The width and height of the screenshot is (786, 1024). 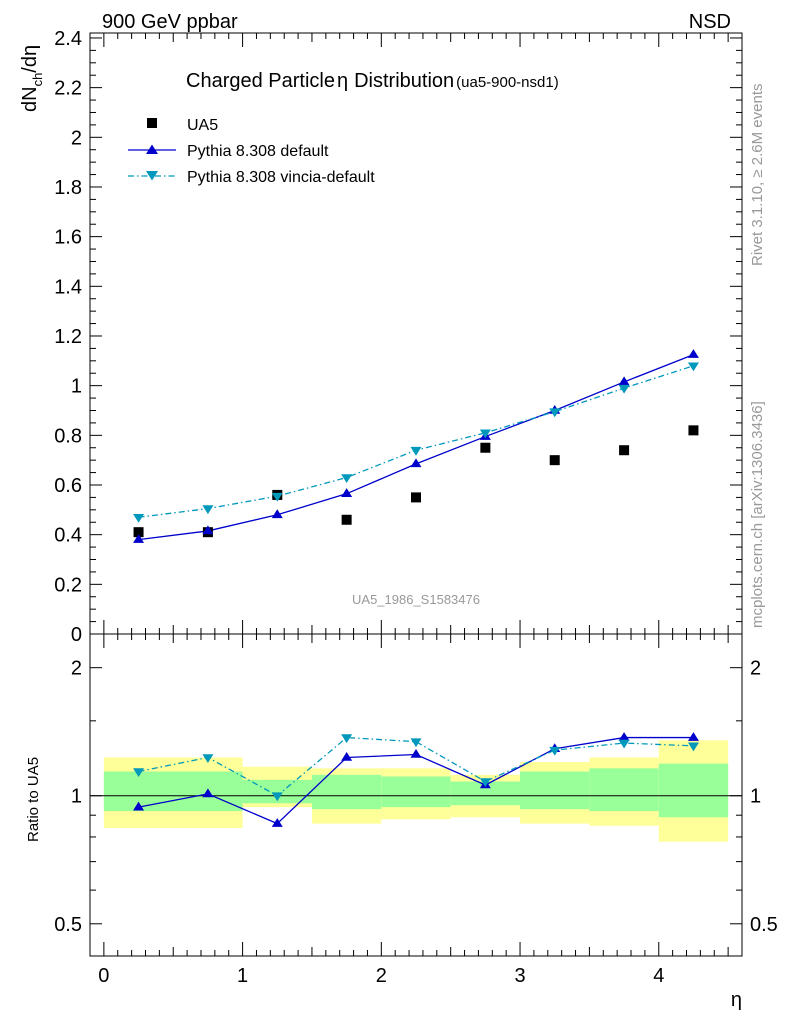 What do you see at coordinates (68, 39) in the screenshot?
I see `main-y-tick-label: 2.4` at bounding box center [68, 39].